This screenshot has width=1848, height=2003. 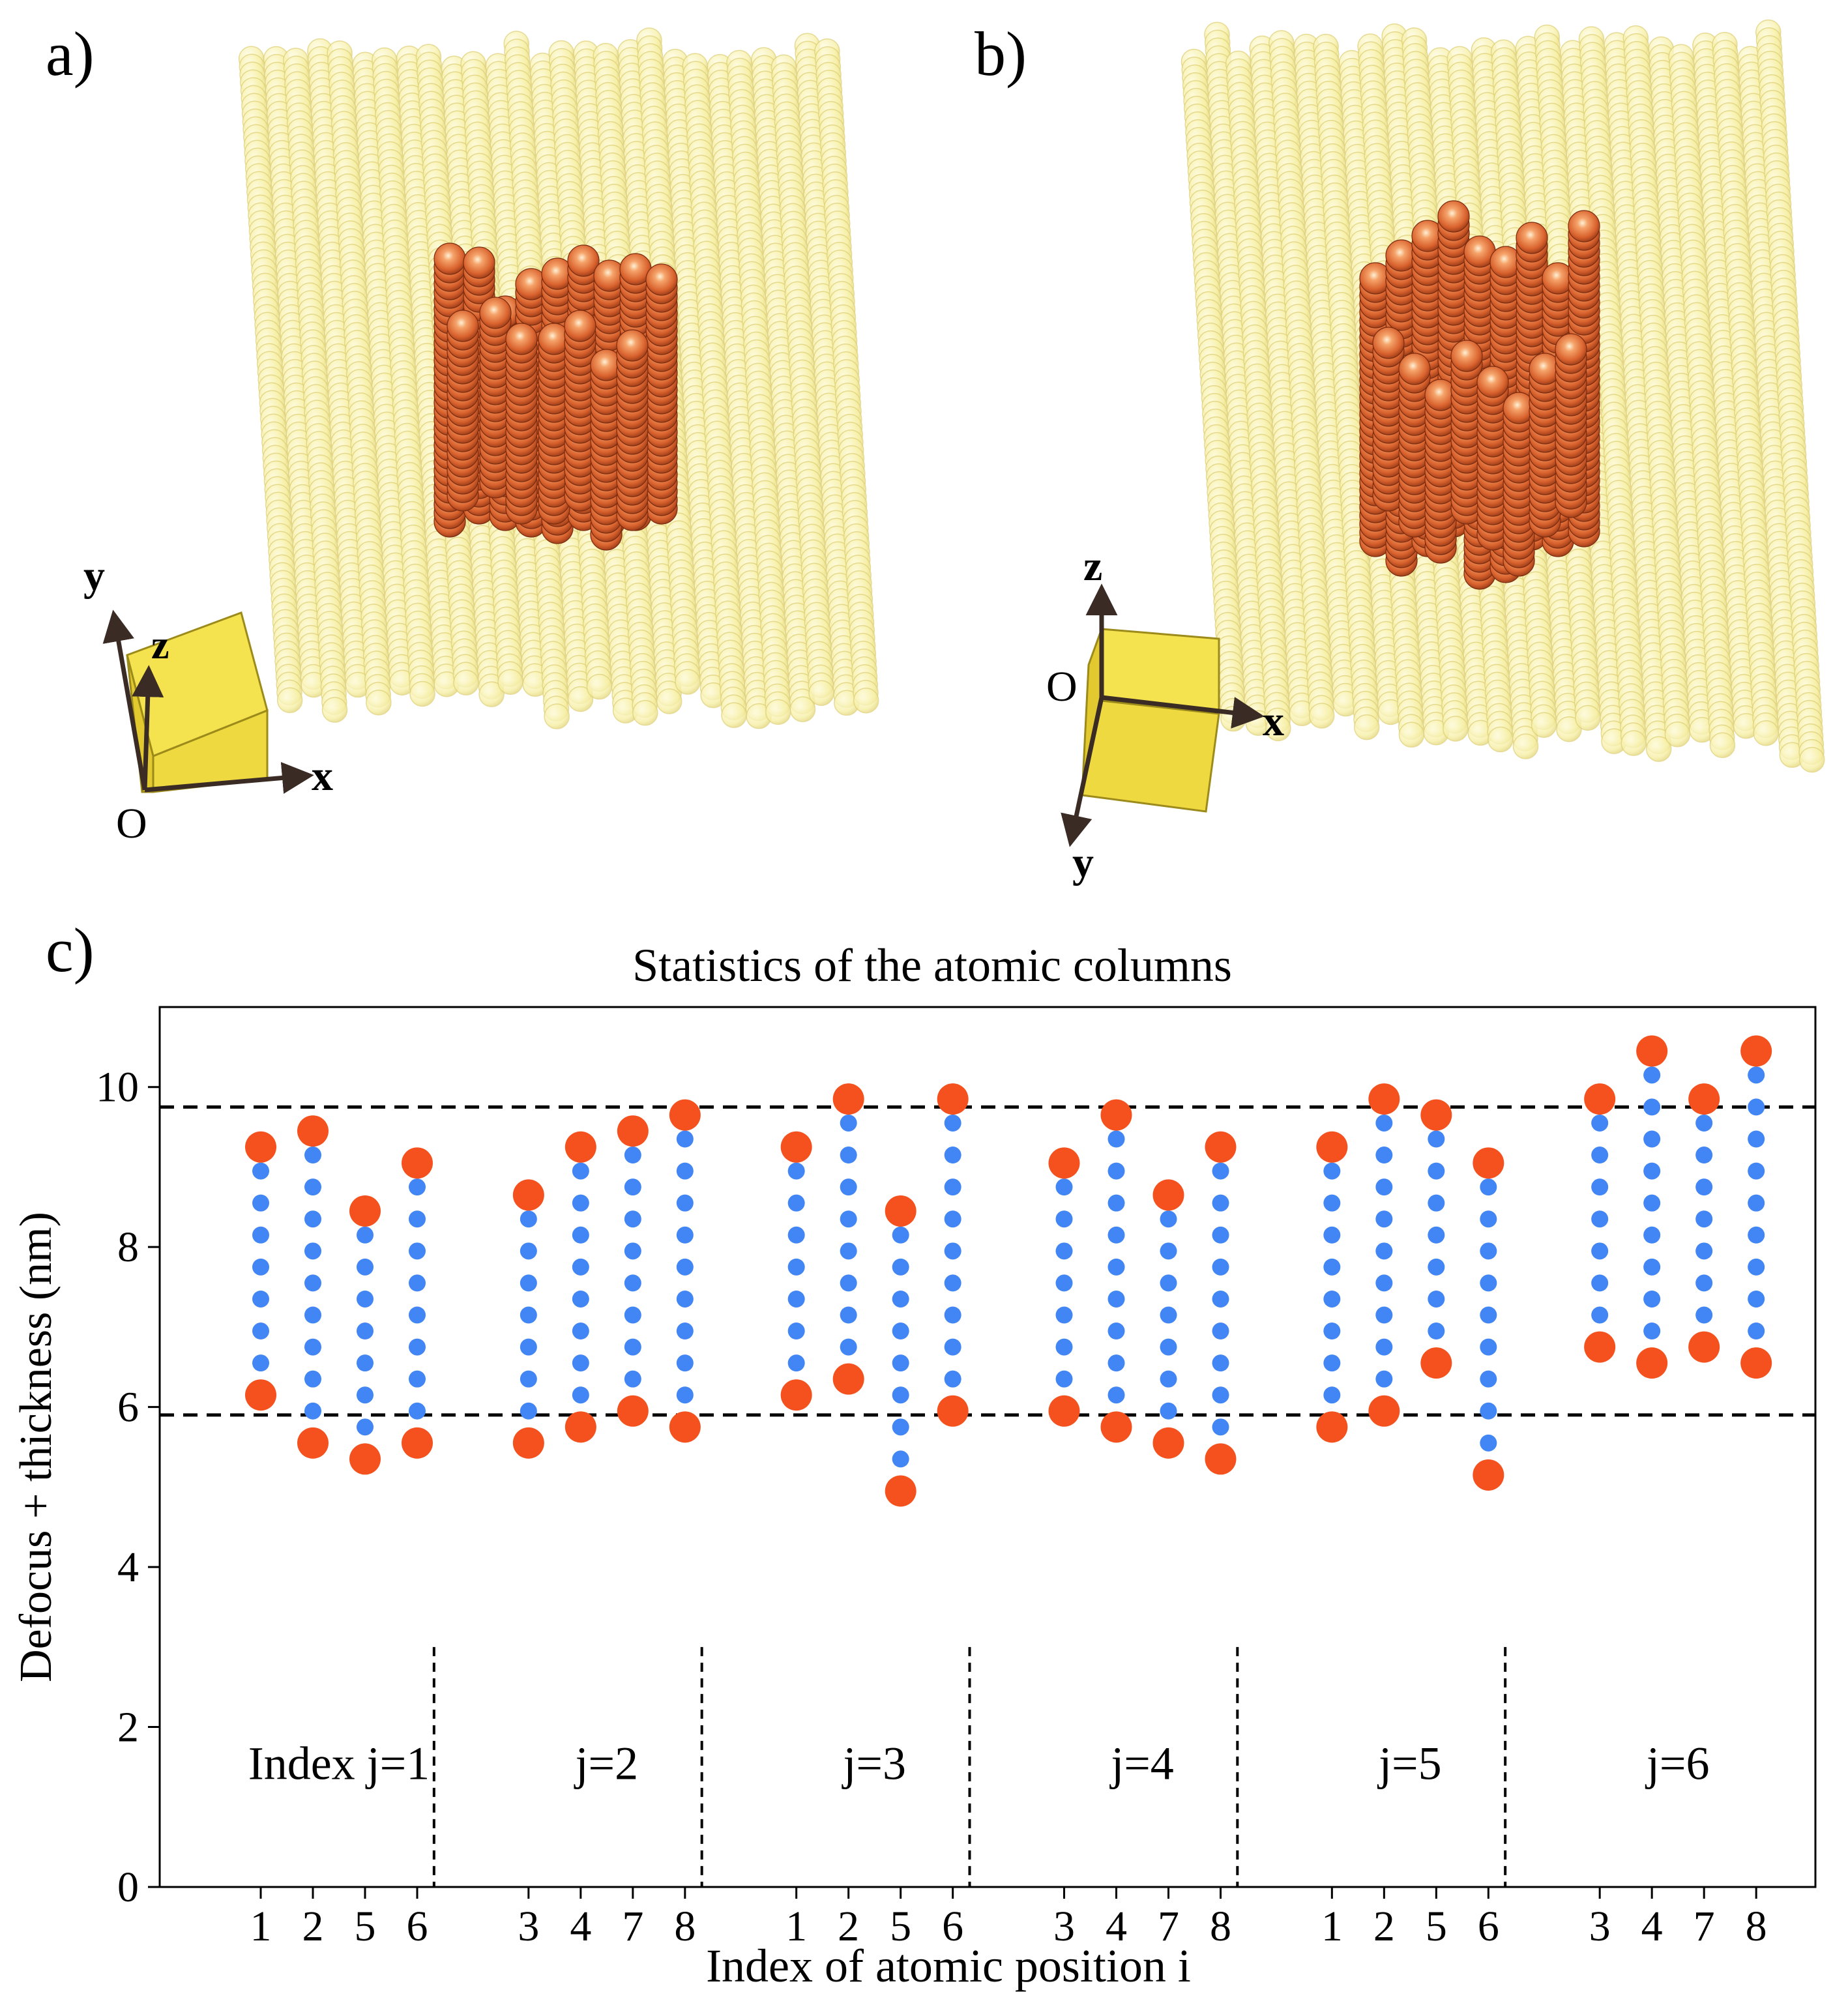 What do you see at coordinates (71, 54) in the screenshot?
I see `panel-a-label: a)` at bounding box center [71, 54].